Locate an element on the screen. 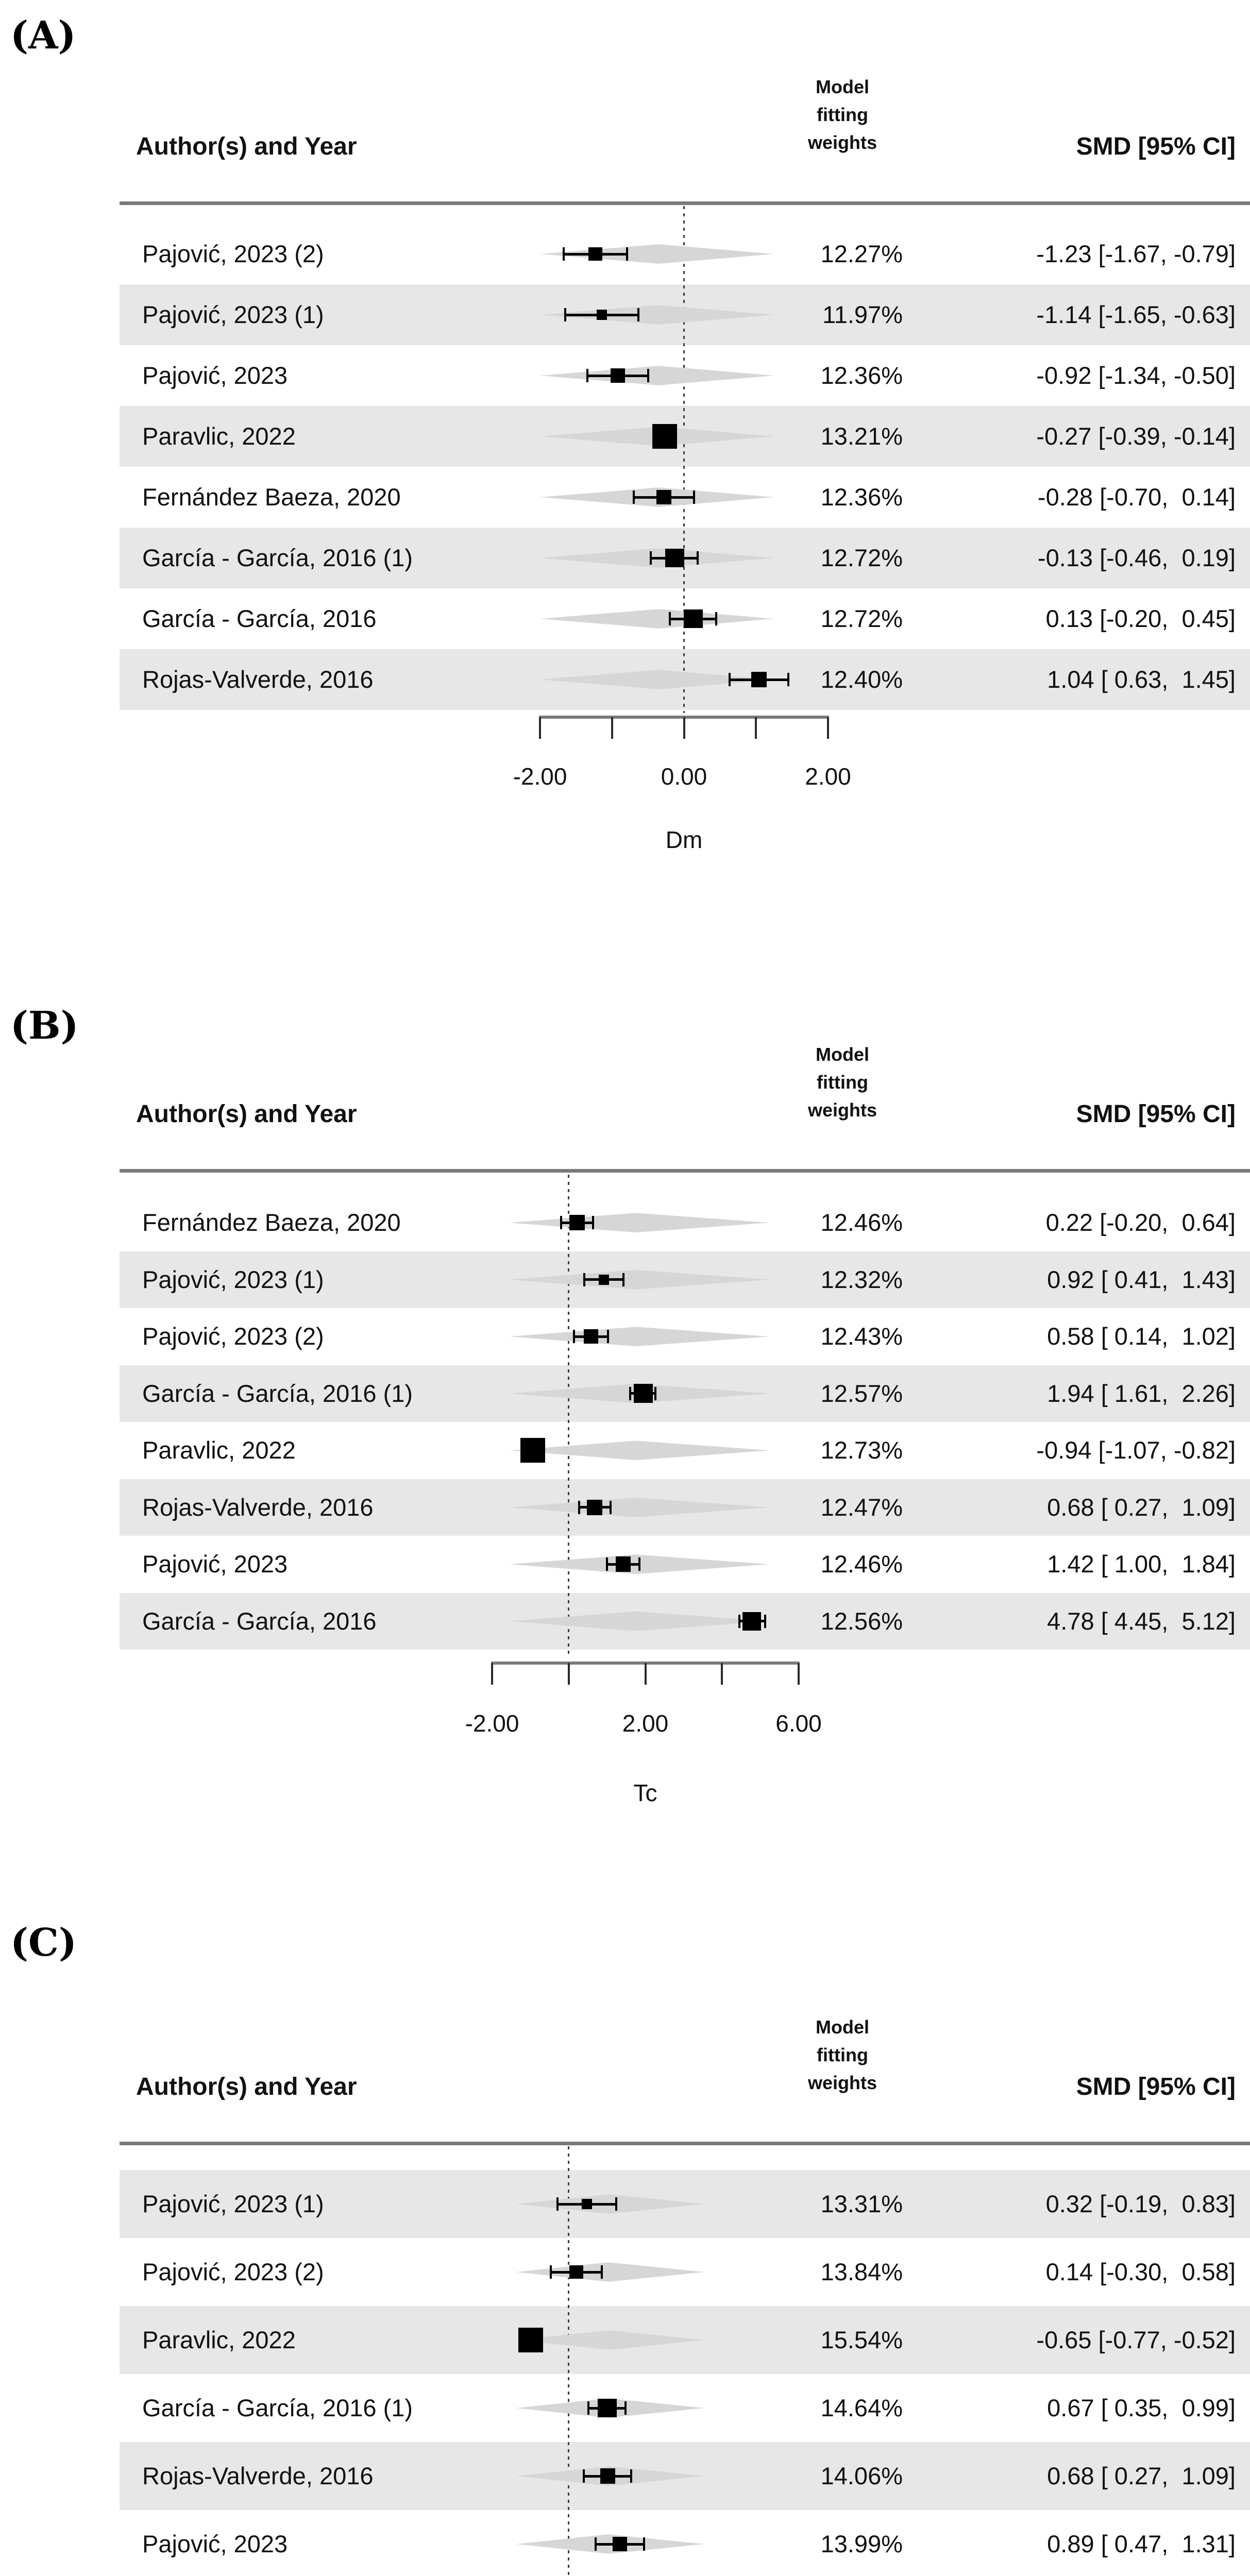  smd-value: 0.13 [-0.20, 0.45] is located at coordinates (1140, 619).